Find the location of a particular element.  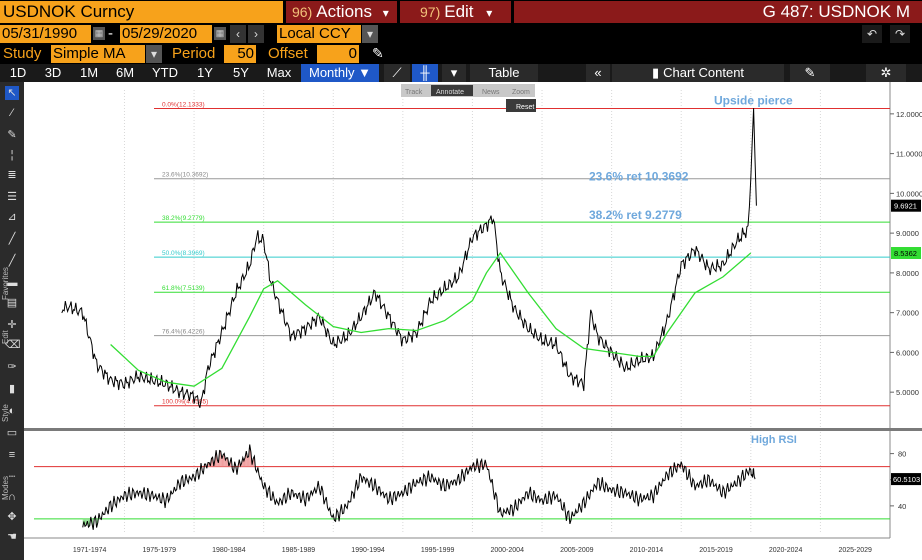

eraser-icon: ⌫ is located at coordinates (13, 345).